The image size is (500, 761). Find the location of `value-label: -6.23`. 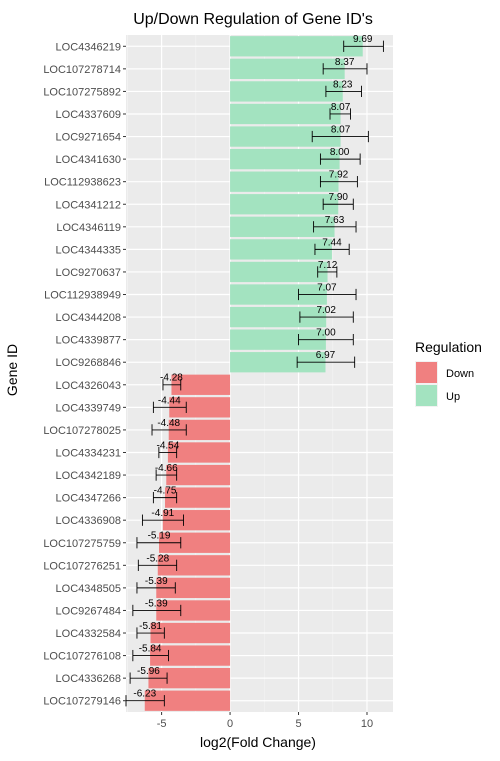

value-label: -6.23 is located at coordinates (144, 694).